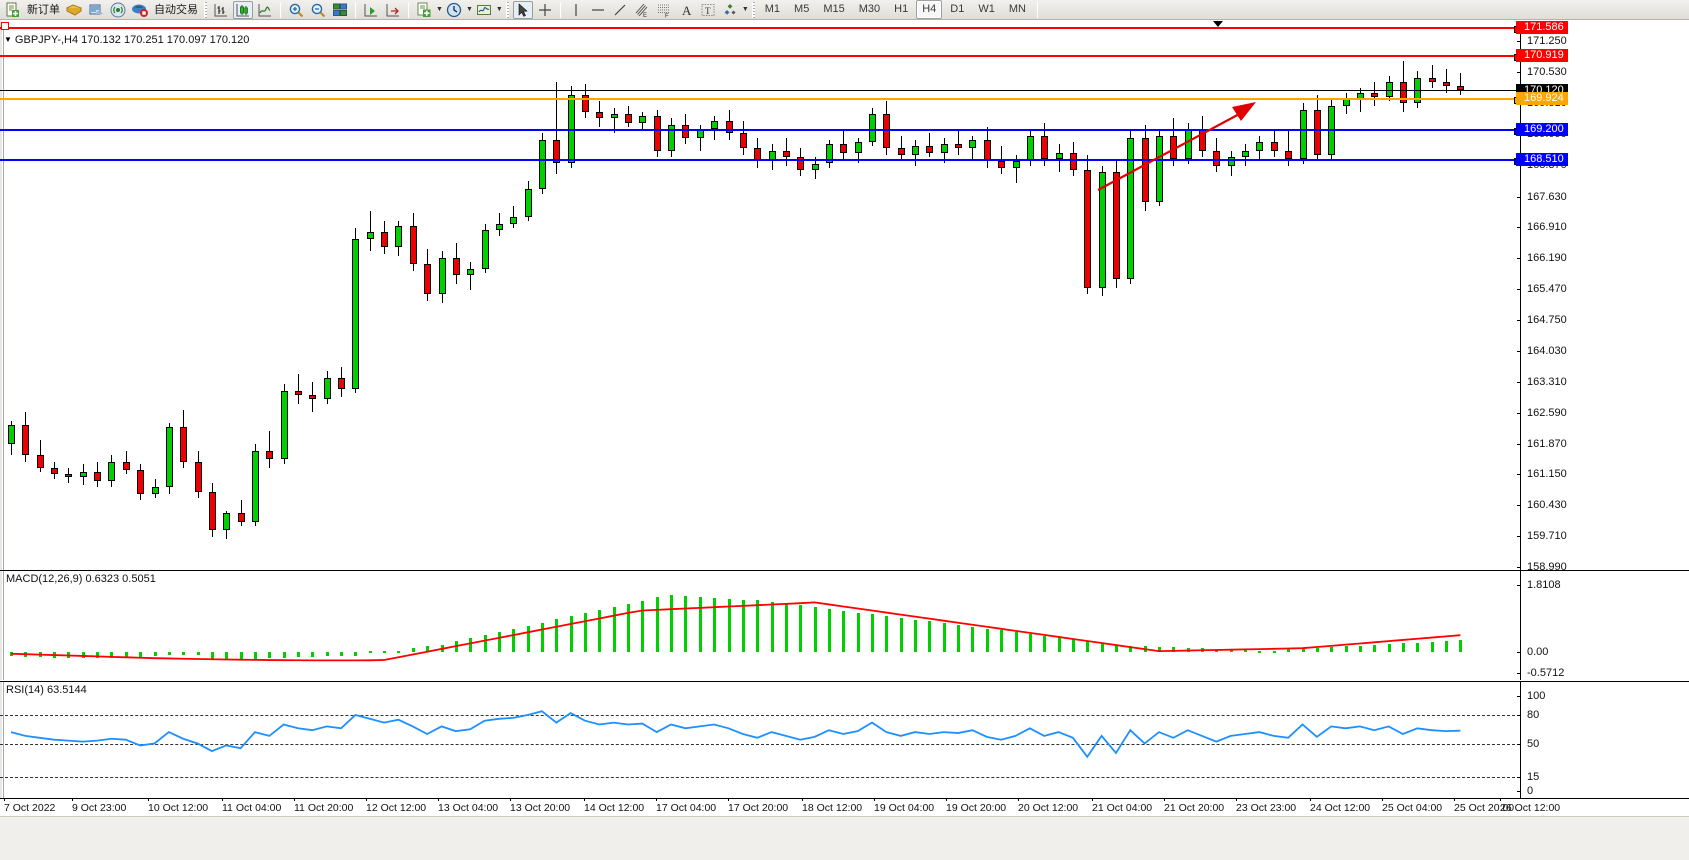  I want to click on macd-plot, so click(760, 625).